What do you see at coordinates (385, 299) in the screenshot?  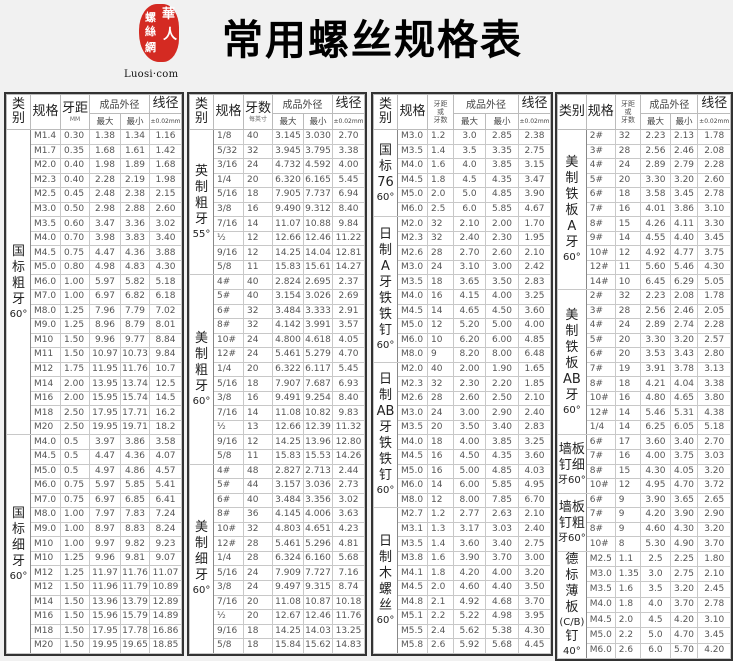 I see `category-label-part: 铁` at bounding box center [385, 299].